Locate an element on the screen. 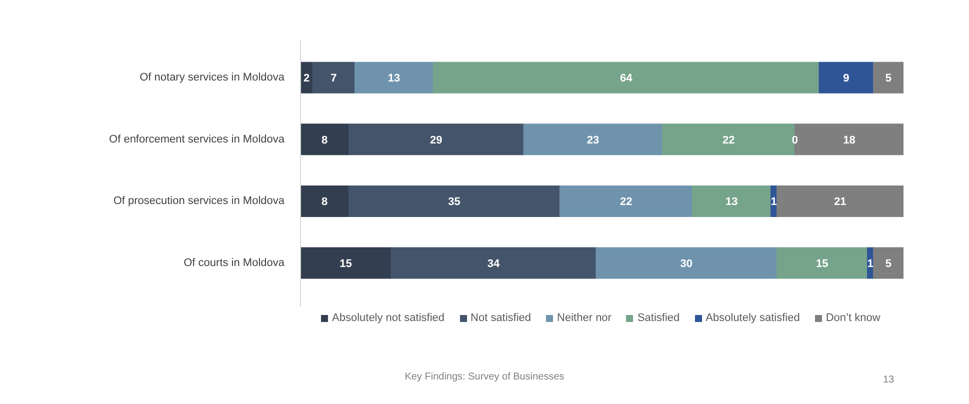 This screenshot has width=969, height=404. legend-label: Absolutely satisfied is located at coordinates (753, 318).